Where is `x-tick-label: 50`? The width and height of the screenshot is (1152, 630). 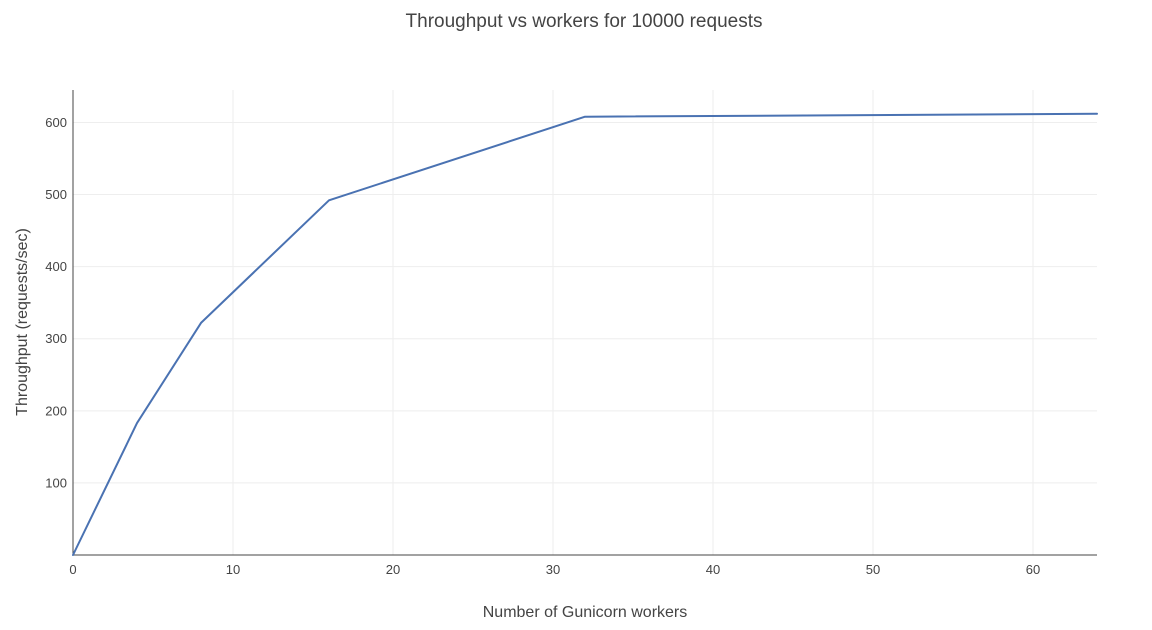
x-tick-label: 50 is located at coordinates (873, 569).